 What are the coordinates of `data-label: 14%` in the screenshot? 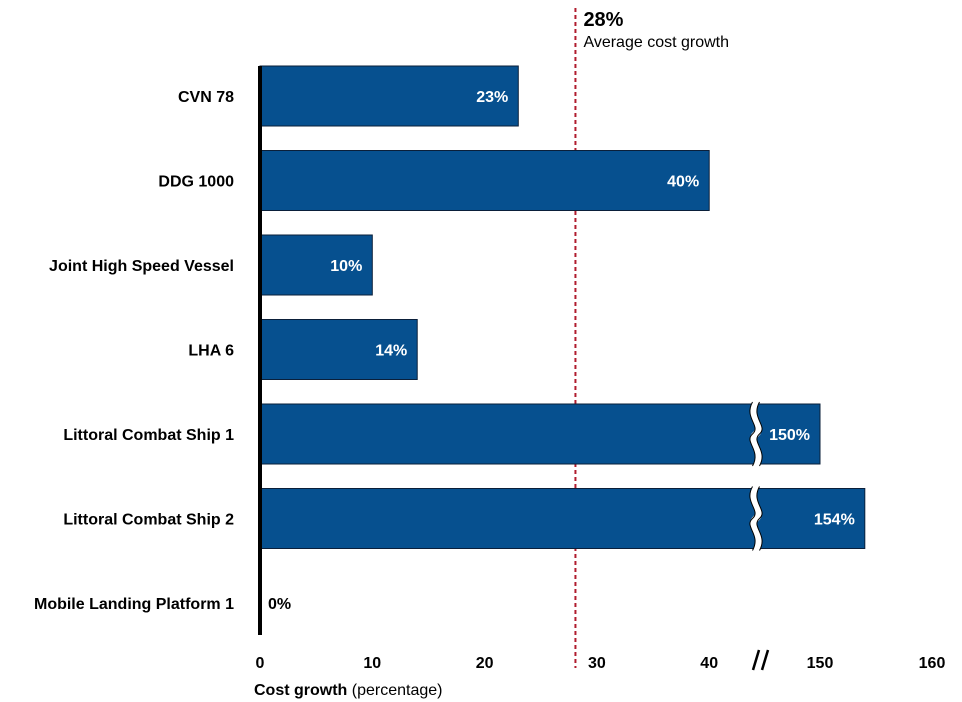 It's located at (391, 351).